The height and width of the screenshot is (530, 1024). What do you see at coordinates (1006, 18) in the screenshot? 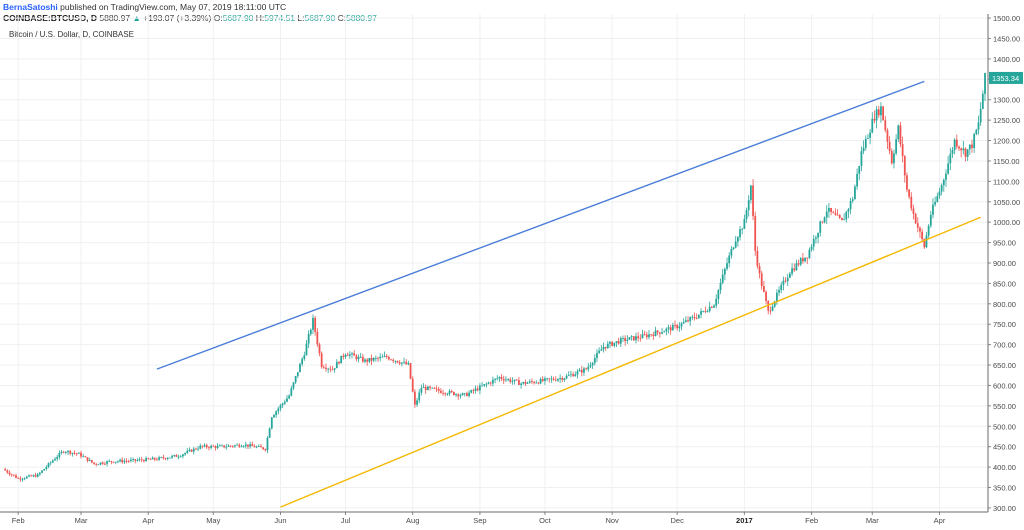
I see `y-tick-label: 1500.00` at bounding box center [1006, 18].